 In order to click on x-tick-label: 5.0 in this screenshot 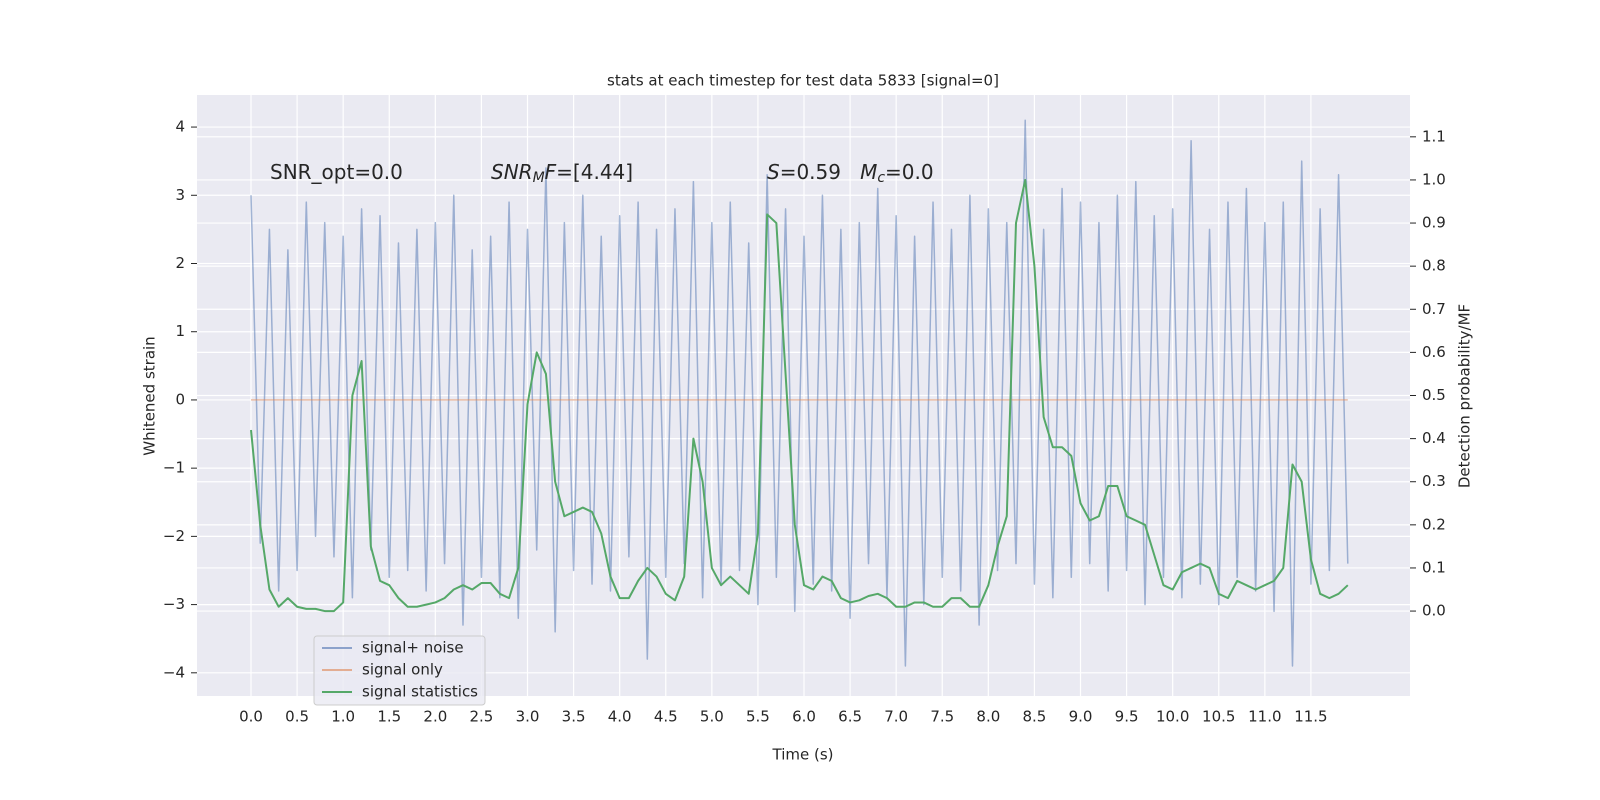, I will do `click(712, 717)`.